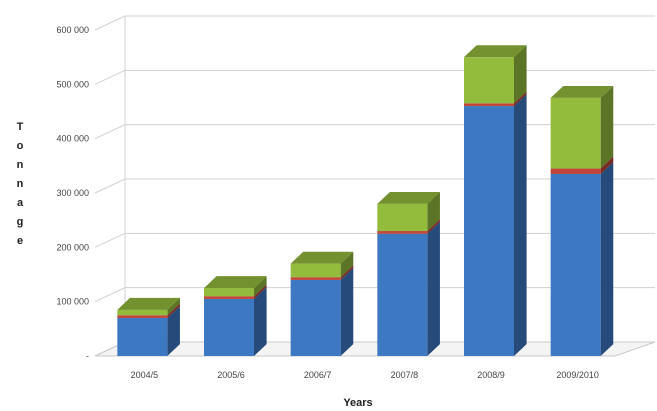 The image size is (657, 411). Describe the element at coordinates (72, 247) in the screenshot. I see `y-tick-label: 200 000` at that location.